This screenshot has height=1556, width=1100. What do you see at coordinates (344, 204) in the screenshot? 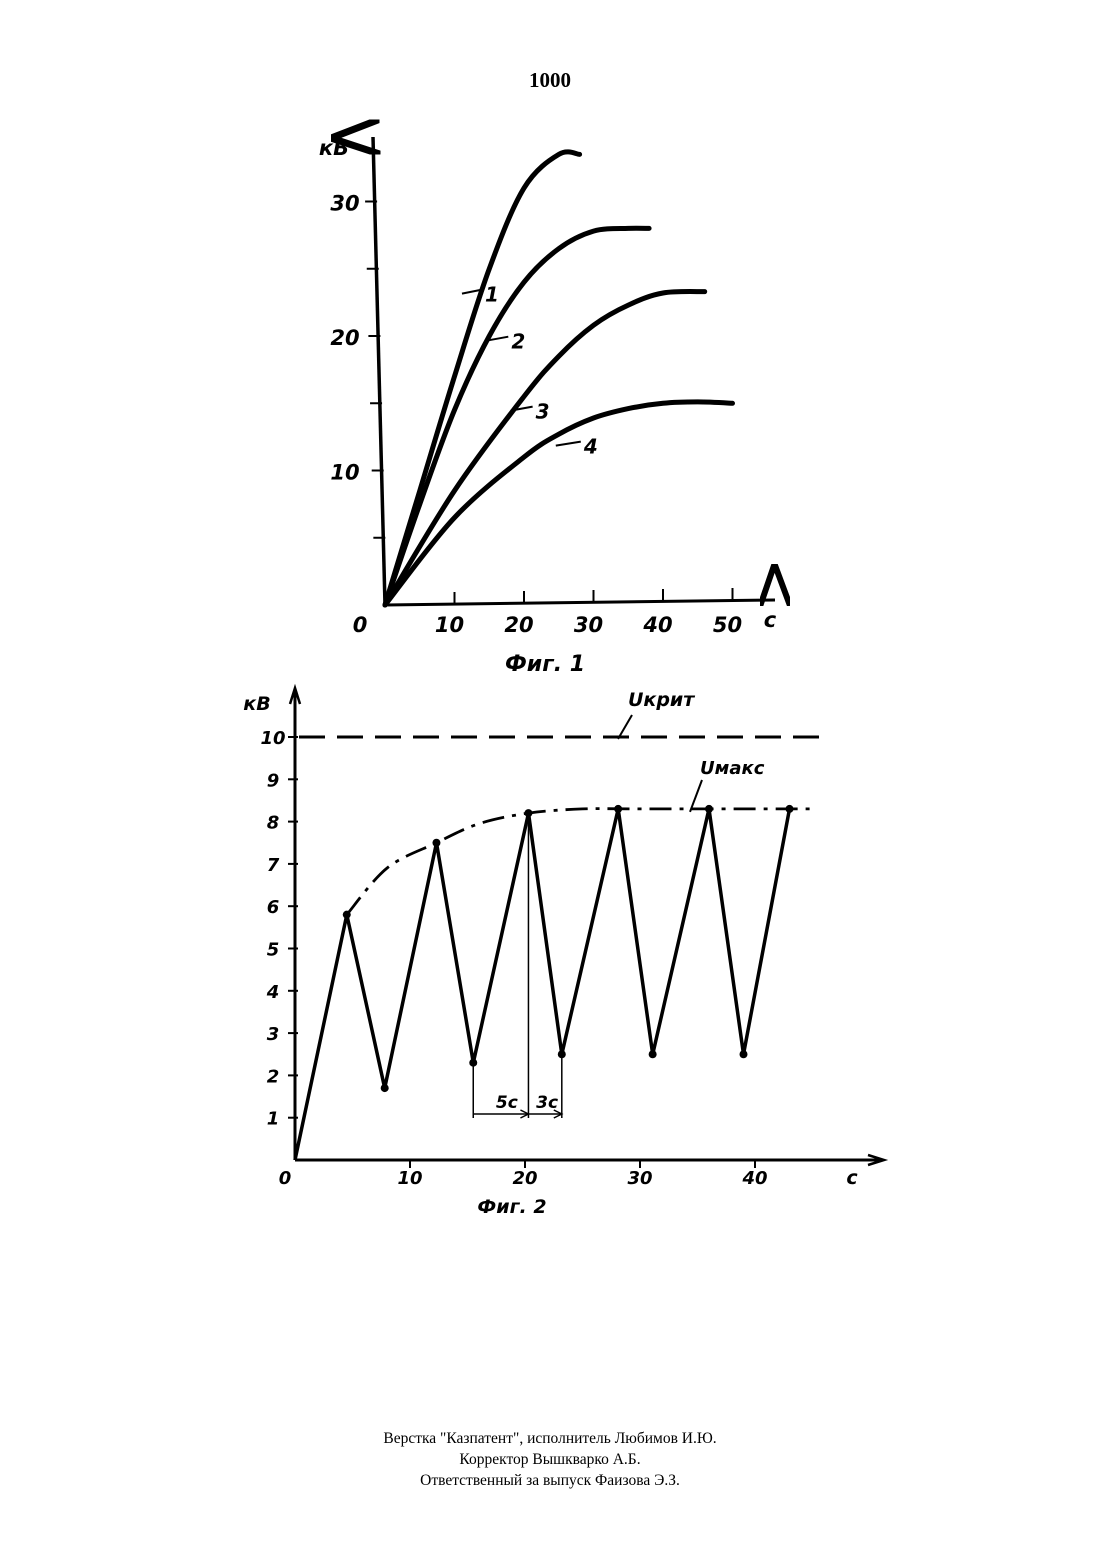
I see `y-tick-label: 30` at bounding box center [344, 204].